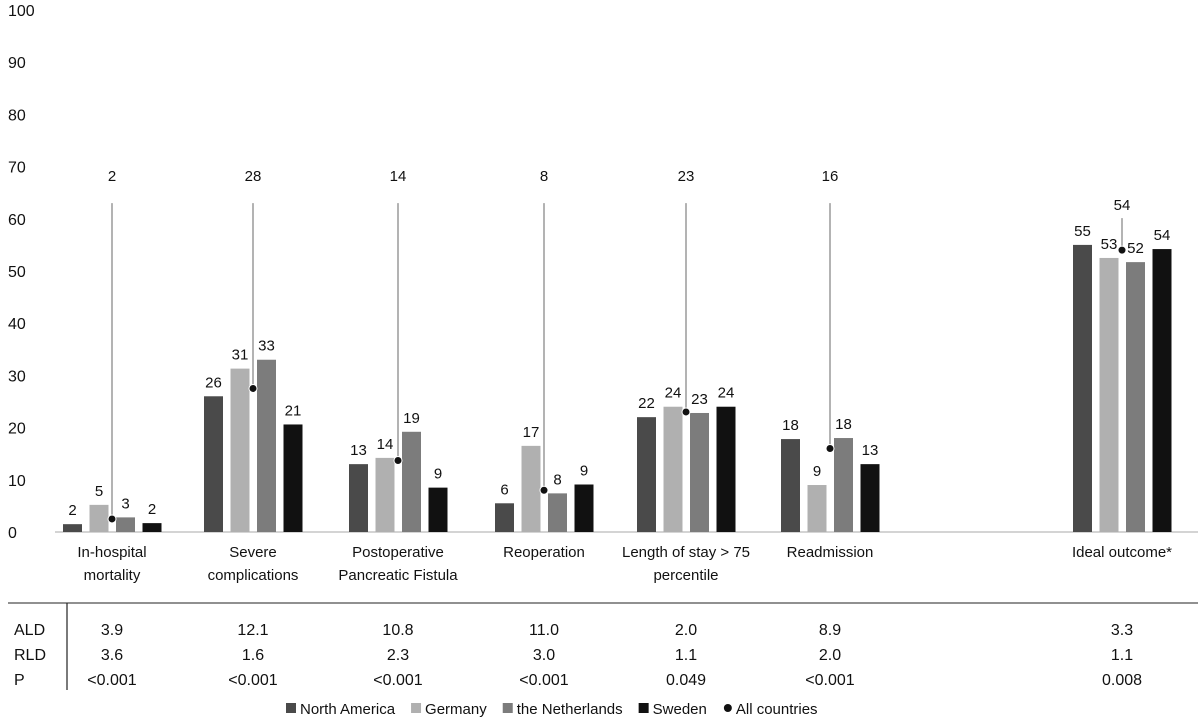 Image resolution: width=1200 pixels, height=725 pixels. Describe the element at coordinates (398, 552) in the screenshot. I see `category-label: Postoperative` at that location.